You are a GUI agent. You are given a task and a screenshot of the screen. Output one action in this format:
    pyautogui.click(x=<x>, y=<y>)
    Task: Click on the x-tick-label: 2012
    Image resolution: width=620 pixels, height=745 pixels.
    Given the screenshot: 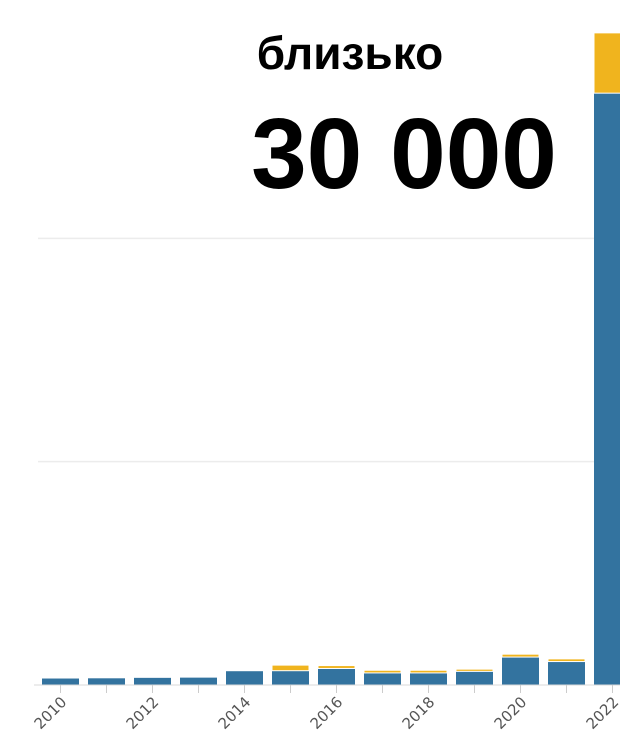 What is the action you would take?
    pyautogui.click(x=143, y=713)
    